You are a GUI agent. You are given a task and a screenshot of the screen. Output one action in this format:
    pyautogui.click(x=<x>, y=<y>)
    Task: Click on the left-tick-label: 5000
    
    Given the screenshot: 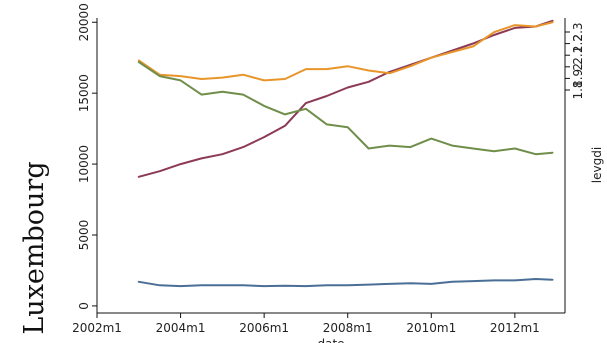 What is the action you would take?
    pyautogui.click(x=84, y=235)
    